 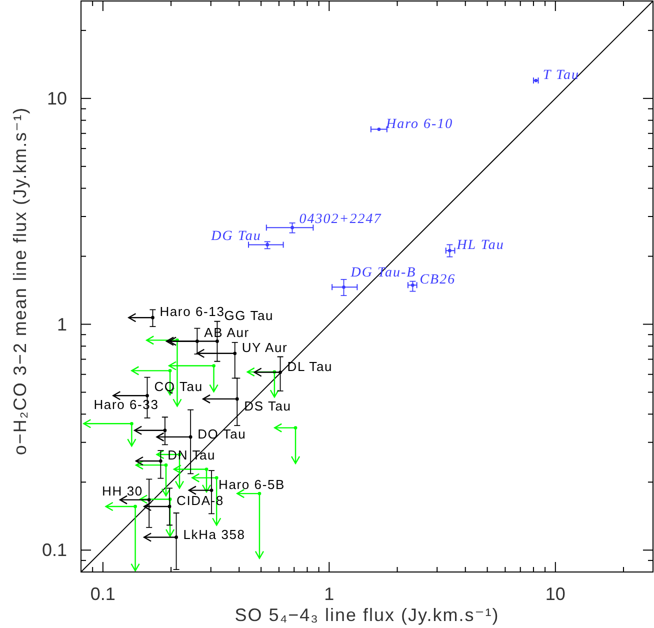 What do you see at coordinates (310, 366) in the screenshot?
I see `annotation: DL Tau` at bounding box center [310, 366].